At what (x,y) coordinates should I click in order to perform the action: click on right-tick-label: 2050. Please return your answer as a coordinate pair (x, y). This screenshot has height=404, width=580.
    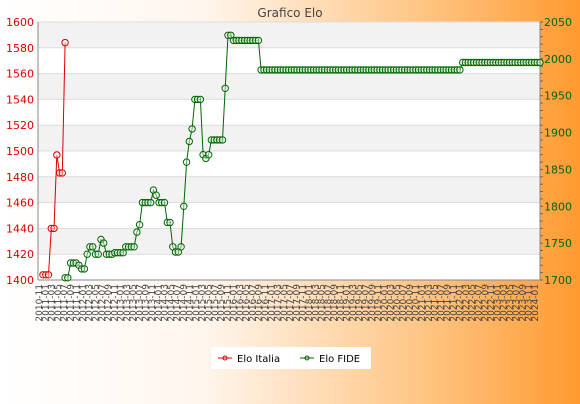
    Looking at the image, I should click on (558, 22).